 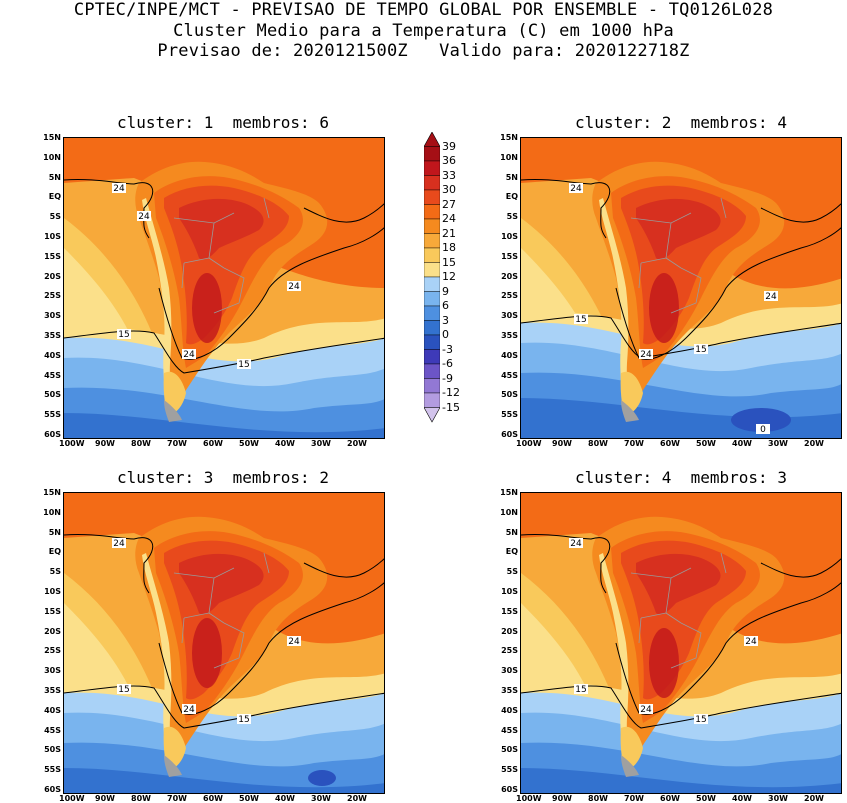 What do you see at coordinates (445, 291) in the screenshot?
I see `colorbar-level-label: 9` at bounding box center [445, 291].